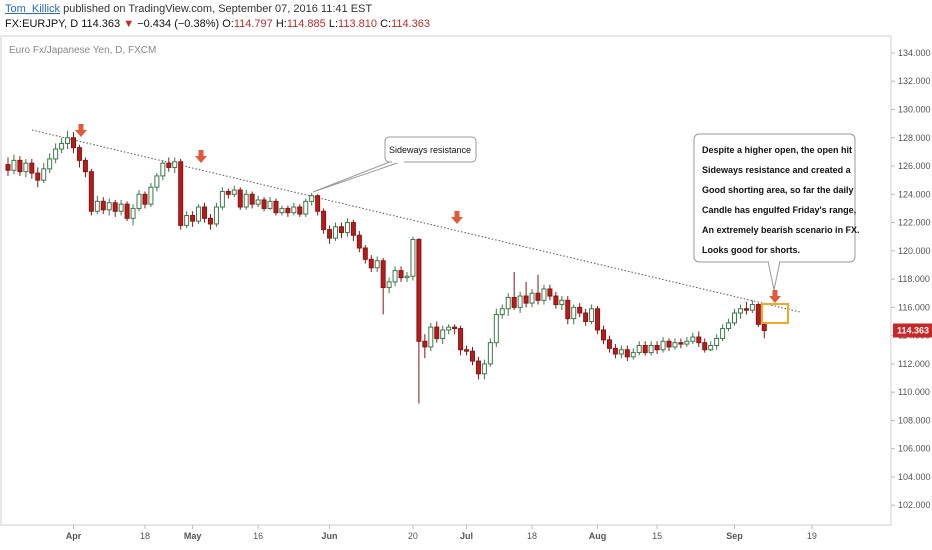 The image size is (932, 550). What do you see at coordinates (430, 150) in the screenshot?
I see `sideways-resistance-label: Sideways resistance` at bounding box center [430, 150].